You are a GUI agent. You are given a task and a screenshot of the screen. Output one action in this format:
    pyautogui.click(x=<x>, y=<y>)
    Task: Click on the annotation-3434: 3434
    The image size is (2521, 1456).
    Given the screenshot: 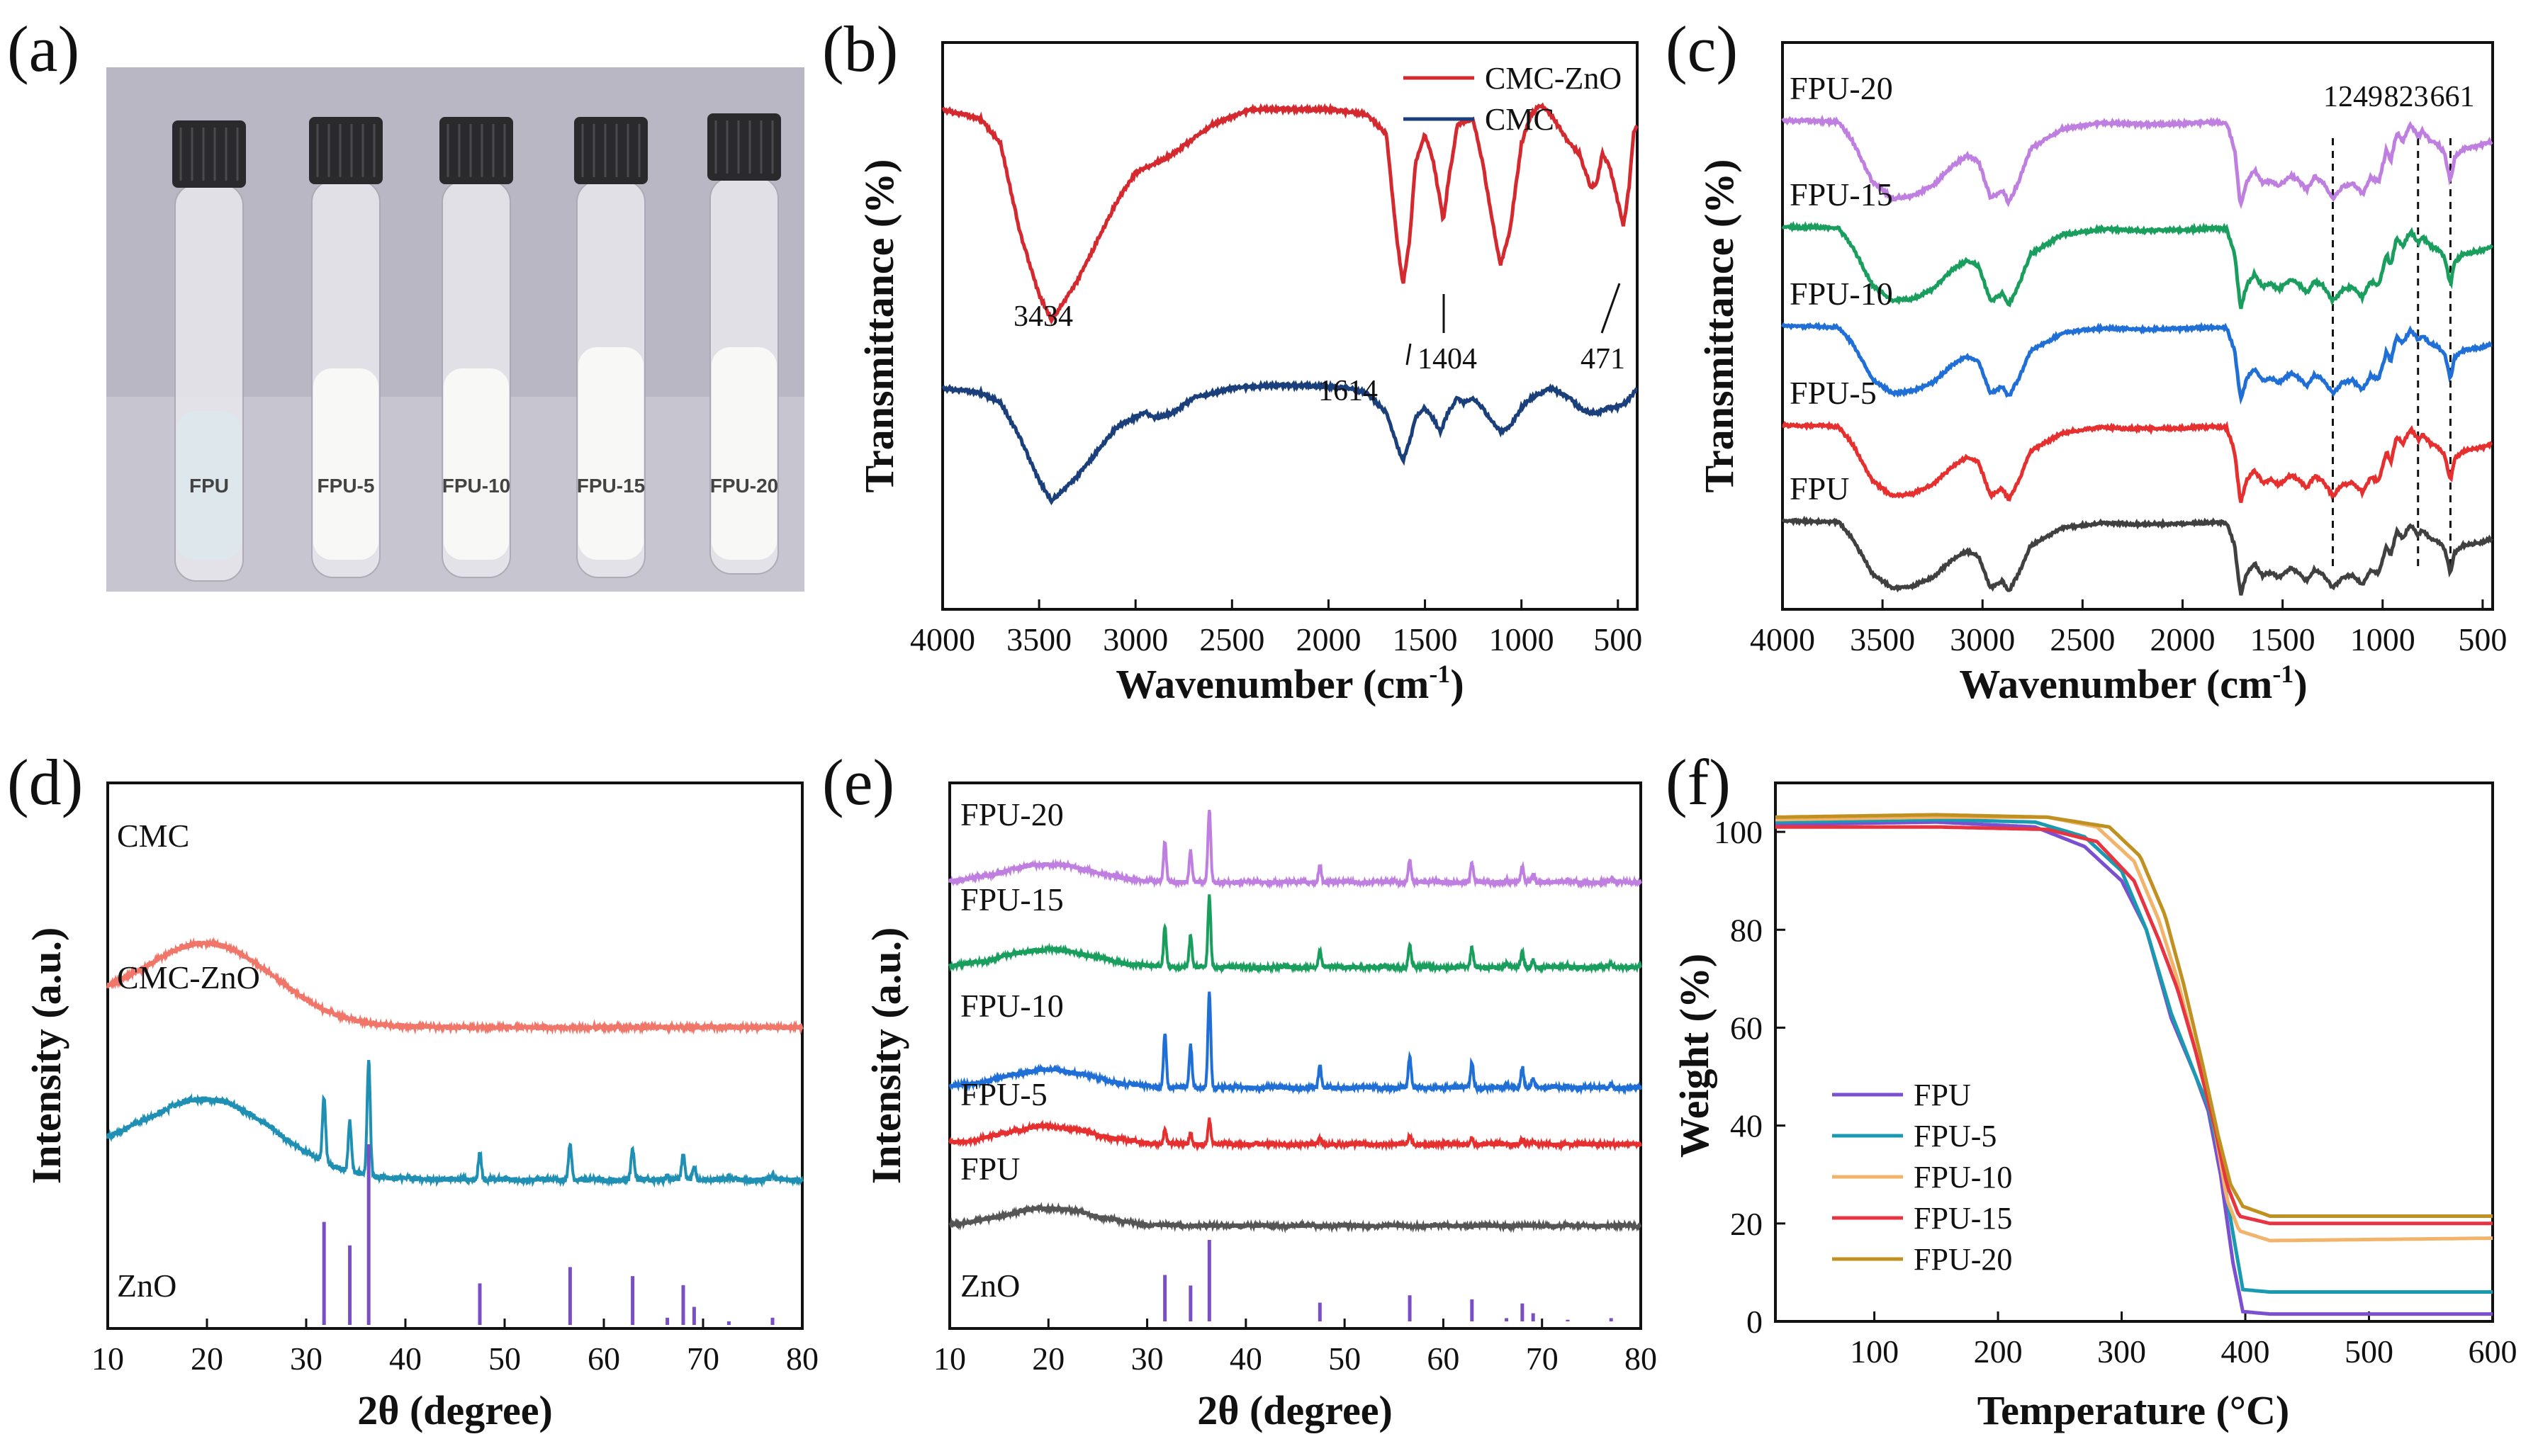 What is the action you would take?
    pyautogui.click(x=1043, y=316)
    